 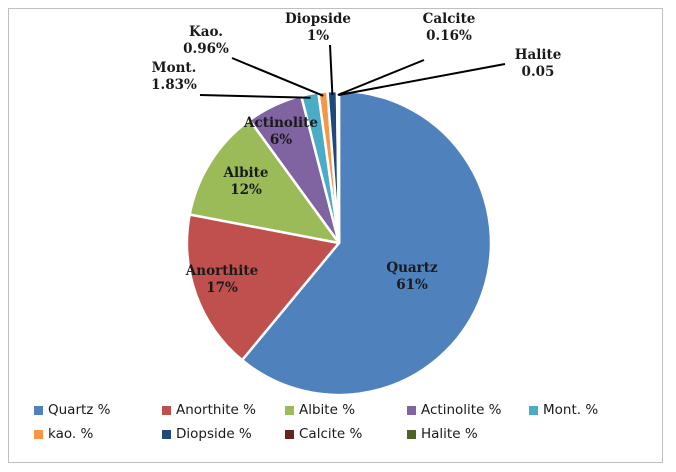 What do you see at coordinates (289, 410) in the screenshot?
I see `legend-swatch-albite` at bounding box center [289, 410].